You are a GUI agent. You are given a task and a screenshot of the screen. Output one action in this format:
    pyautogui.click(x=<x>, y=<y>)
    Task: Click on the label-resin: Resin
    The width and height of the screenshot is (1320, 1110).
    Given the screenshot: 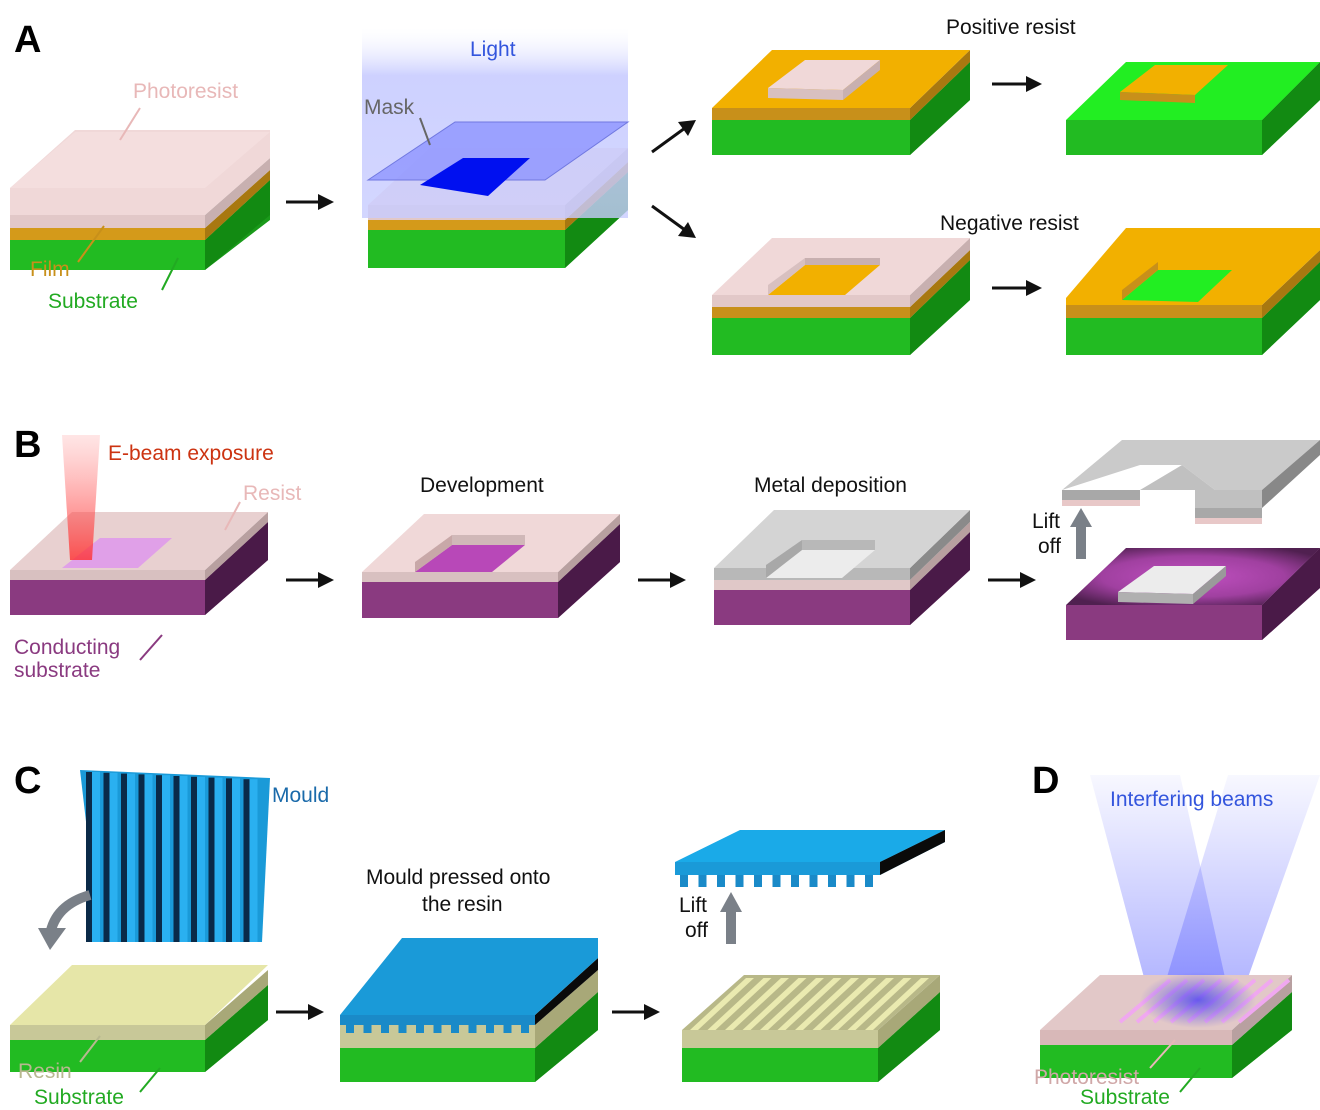 What is the action you would take?
    pyautogui.click(x=45, y=1071)
    